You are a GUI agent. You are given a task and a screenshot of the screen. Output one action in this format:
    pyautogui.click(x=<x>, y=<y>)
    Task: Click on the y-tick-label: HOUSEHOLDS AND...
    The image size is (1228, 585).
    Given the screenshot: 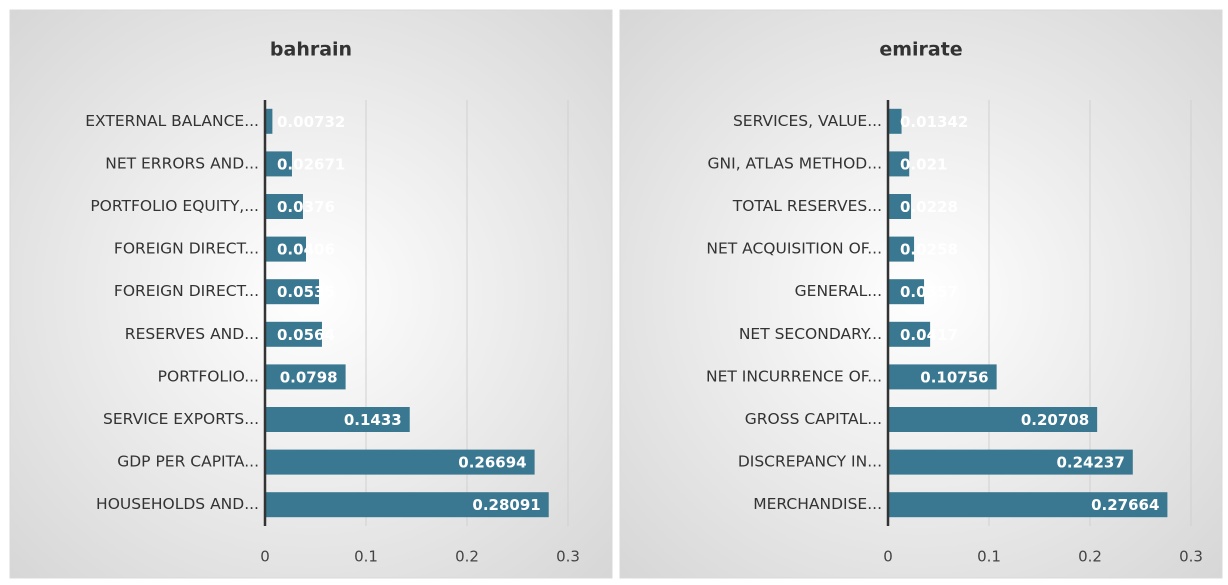 What is the action you would take?
    pyautogui.click(x=177, y=504)
    